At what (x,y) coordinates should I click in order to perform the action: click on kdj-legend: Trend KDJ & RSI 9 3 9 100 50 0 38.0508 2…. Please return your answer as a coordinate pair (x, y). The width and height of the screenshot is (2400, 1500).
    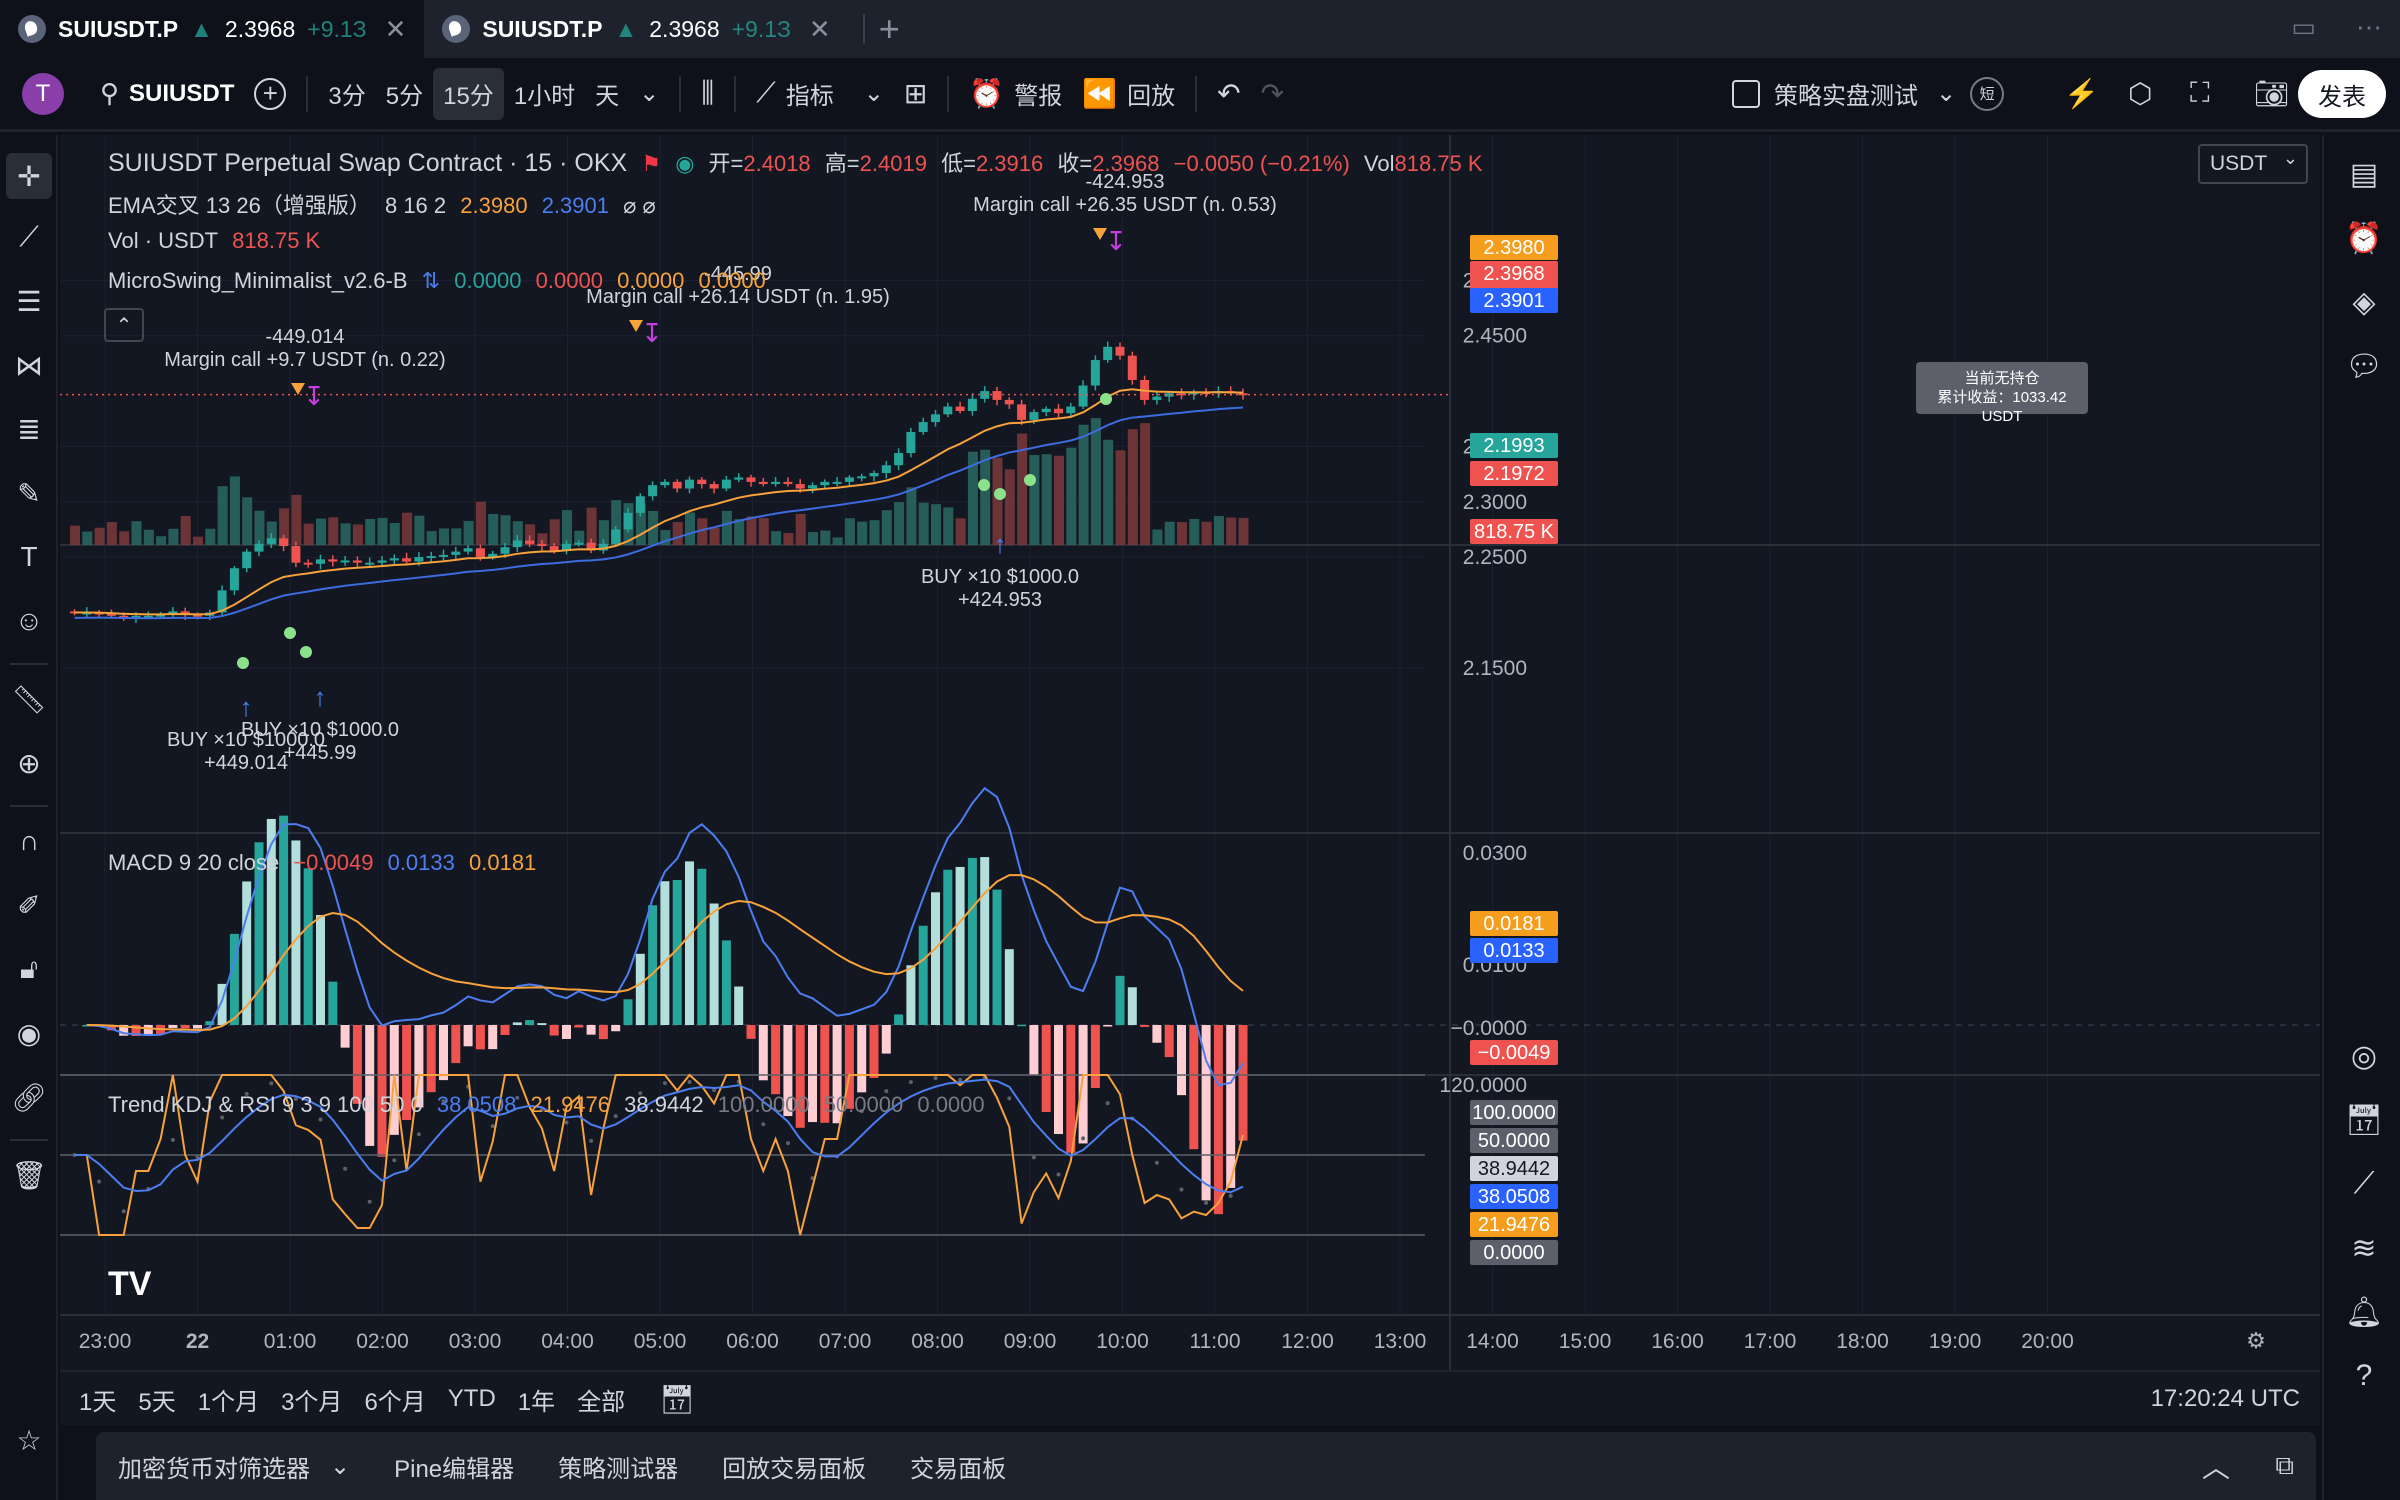
    Looking at the image, I should click on (550, 1105).